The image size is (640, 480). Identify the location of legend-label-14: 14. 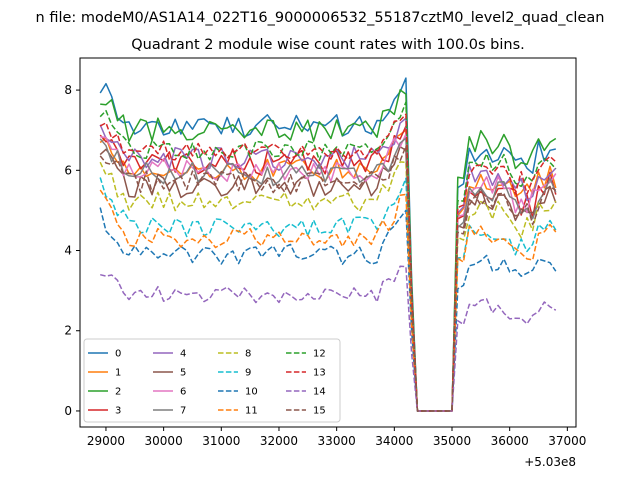
(319, 392).